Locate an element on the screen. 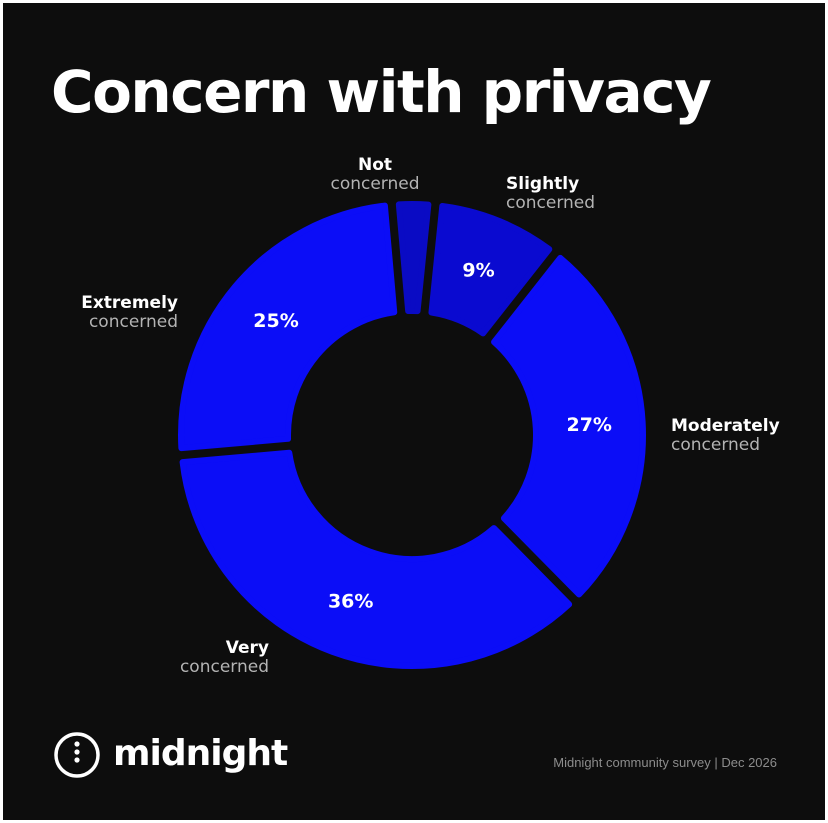 This screenshot has width=828, height=823. data-label-extremely-concerned: 25% is located at coordinates (275, 321).